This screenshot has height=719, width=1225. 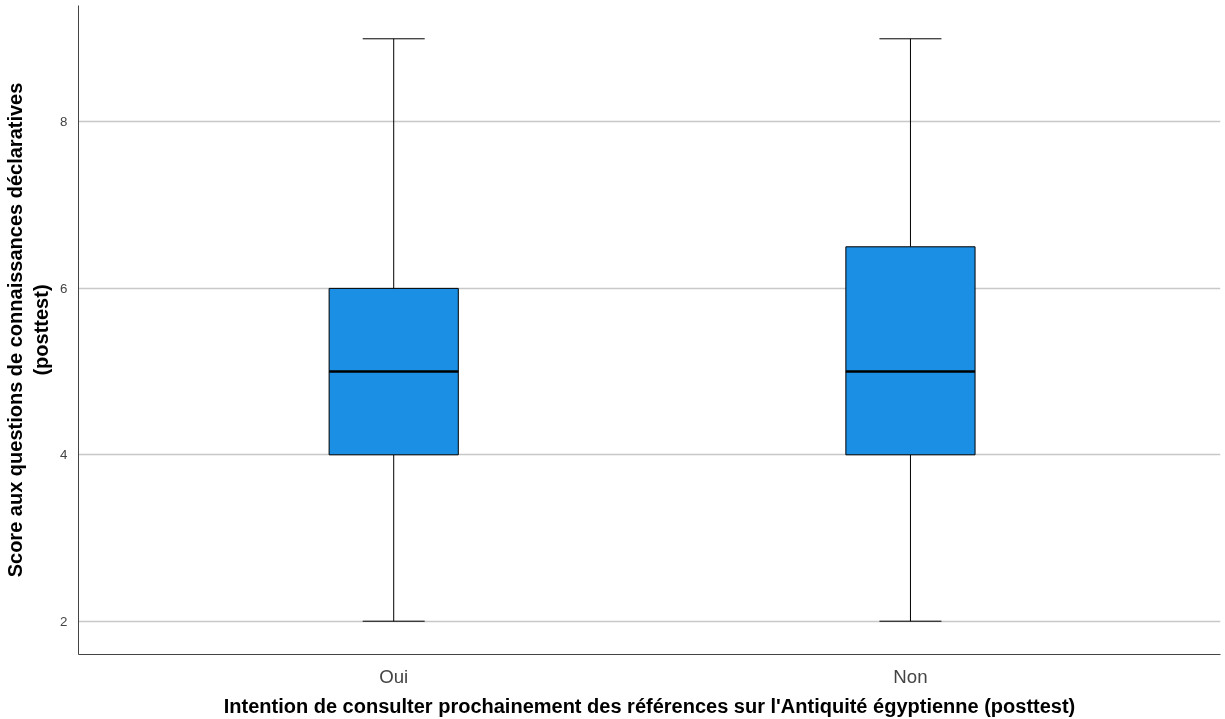 I want to click on y-tick-label: 6, so click(x=64, y=288).